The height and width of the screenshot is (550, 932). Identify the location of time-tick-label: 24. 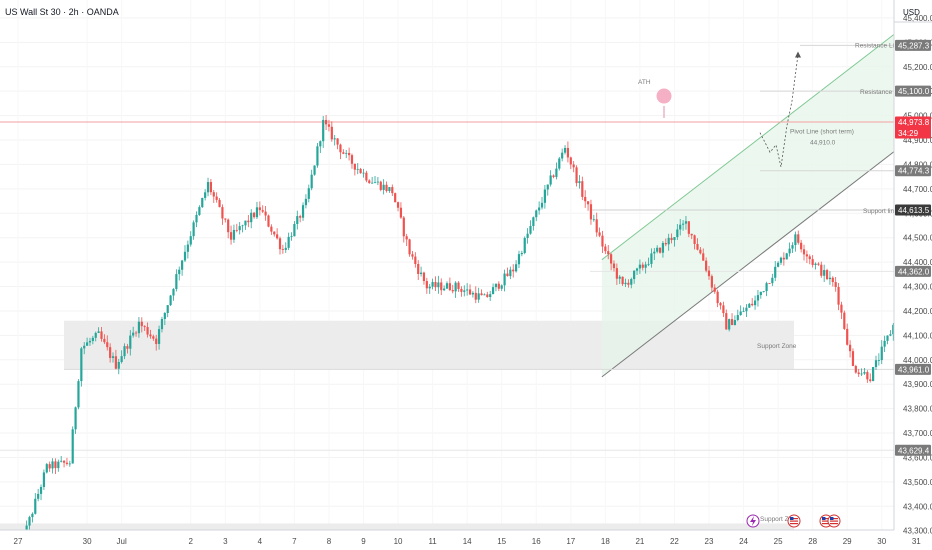
(743, 541).